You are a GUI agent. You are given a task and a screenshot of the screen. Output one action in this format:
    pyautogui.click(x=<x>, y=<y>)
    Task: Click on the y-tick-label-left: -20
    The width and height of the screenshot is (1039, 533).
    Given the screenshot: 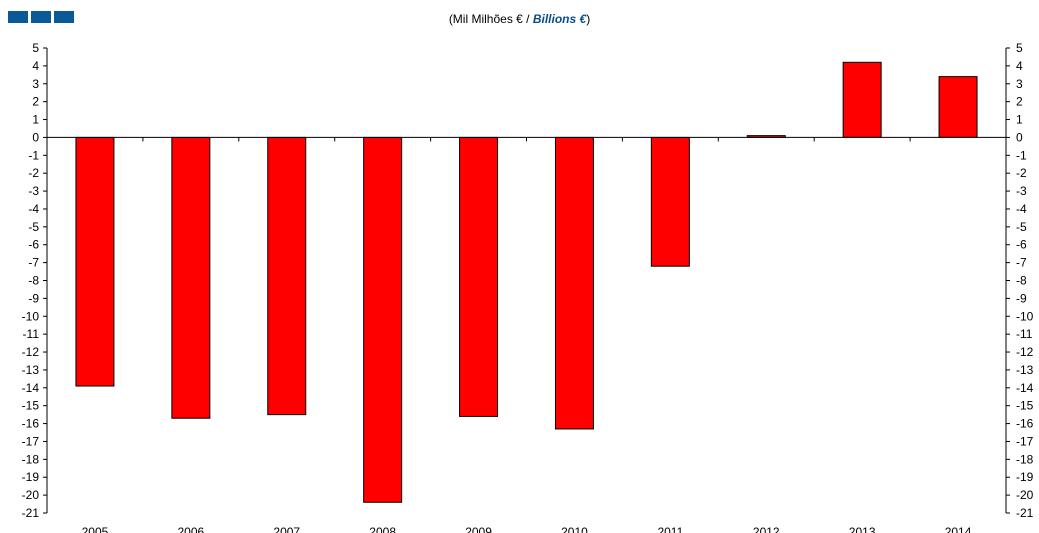 What is the action you would take?
    pyautogui.click(x=31, y=495)
    